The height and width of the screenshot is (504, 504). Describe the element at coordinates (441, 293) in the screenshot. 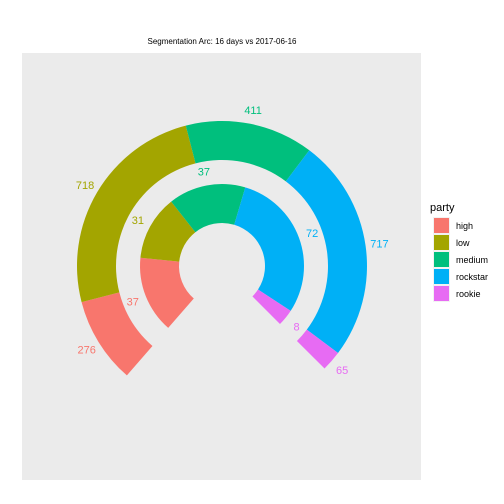

I see `legend-swatch-rookie` at that location.